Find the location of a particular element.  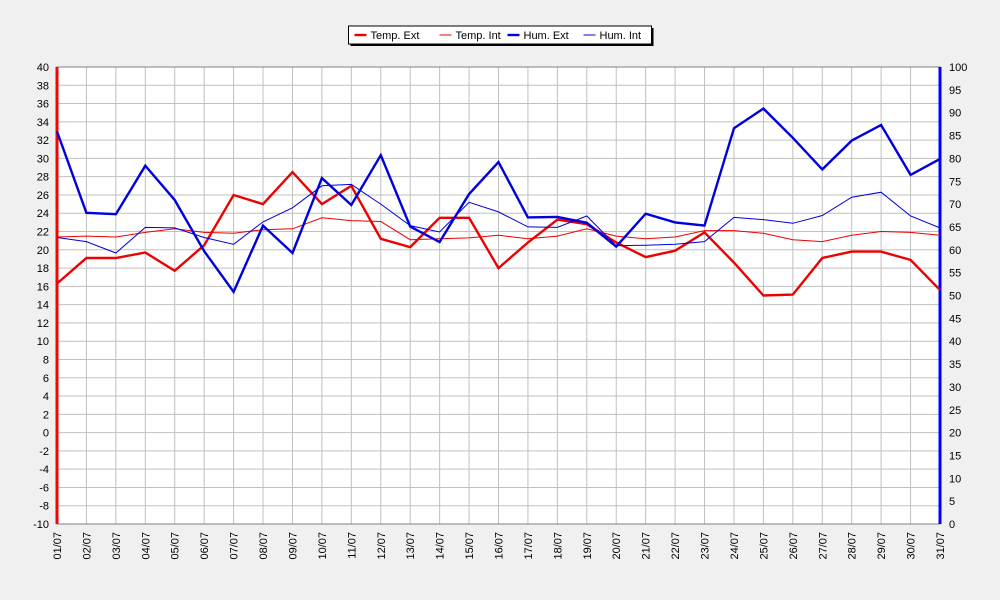

x-tick-label: 30/07 is located at coordinates (912, 546).